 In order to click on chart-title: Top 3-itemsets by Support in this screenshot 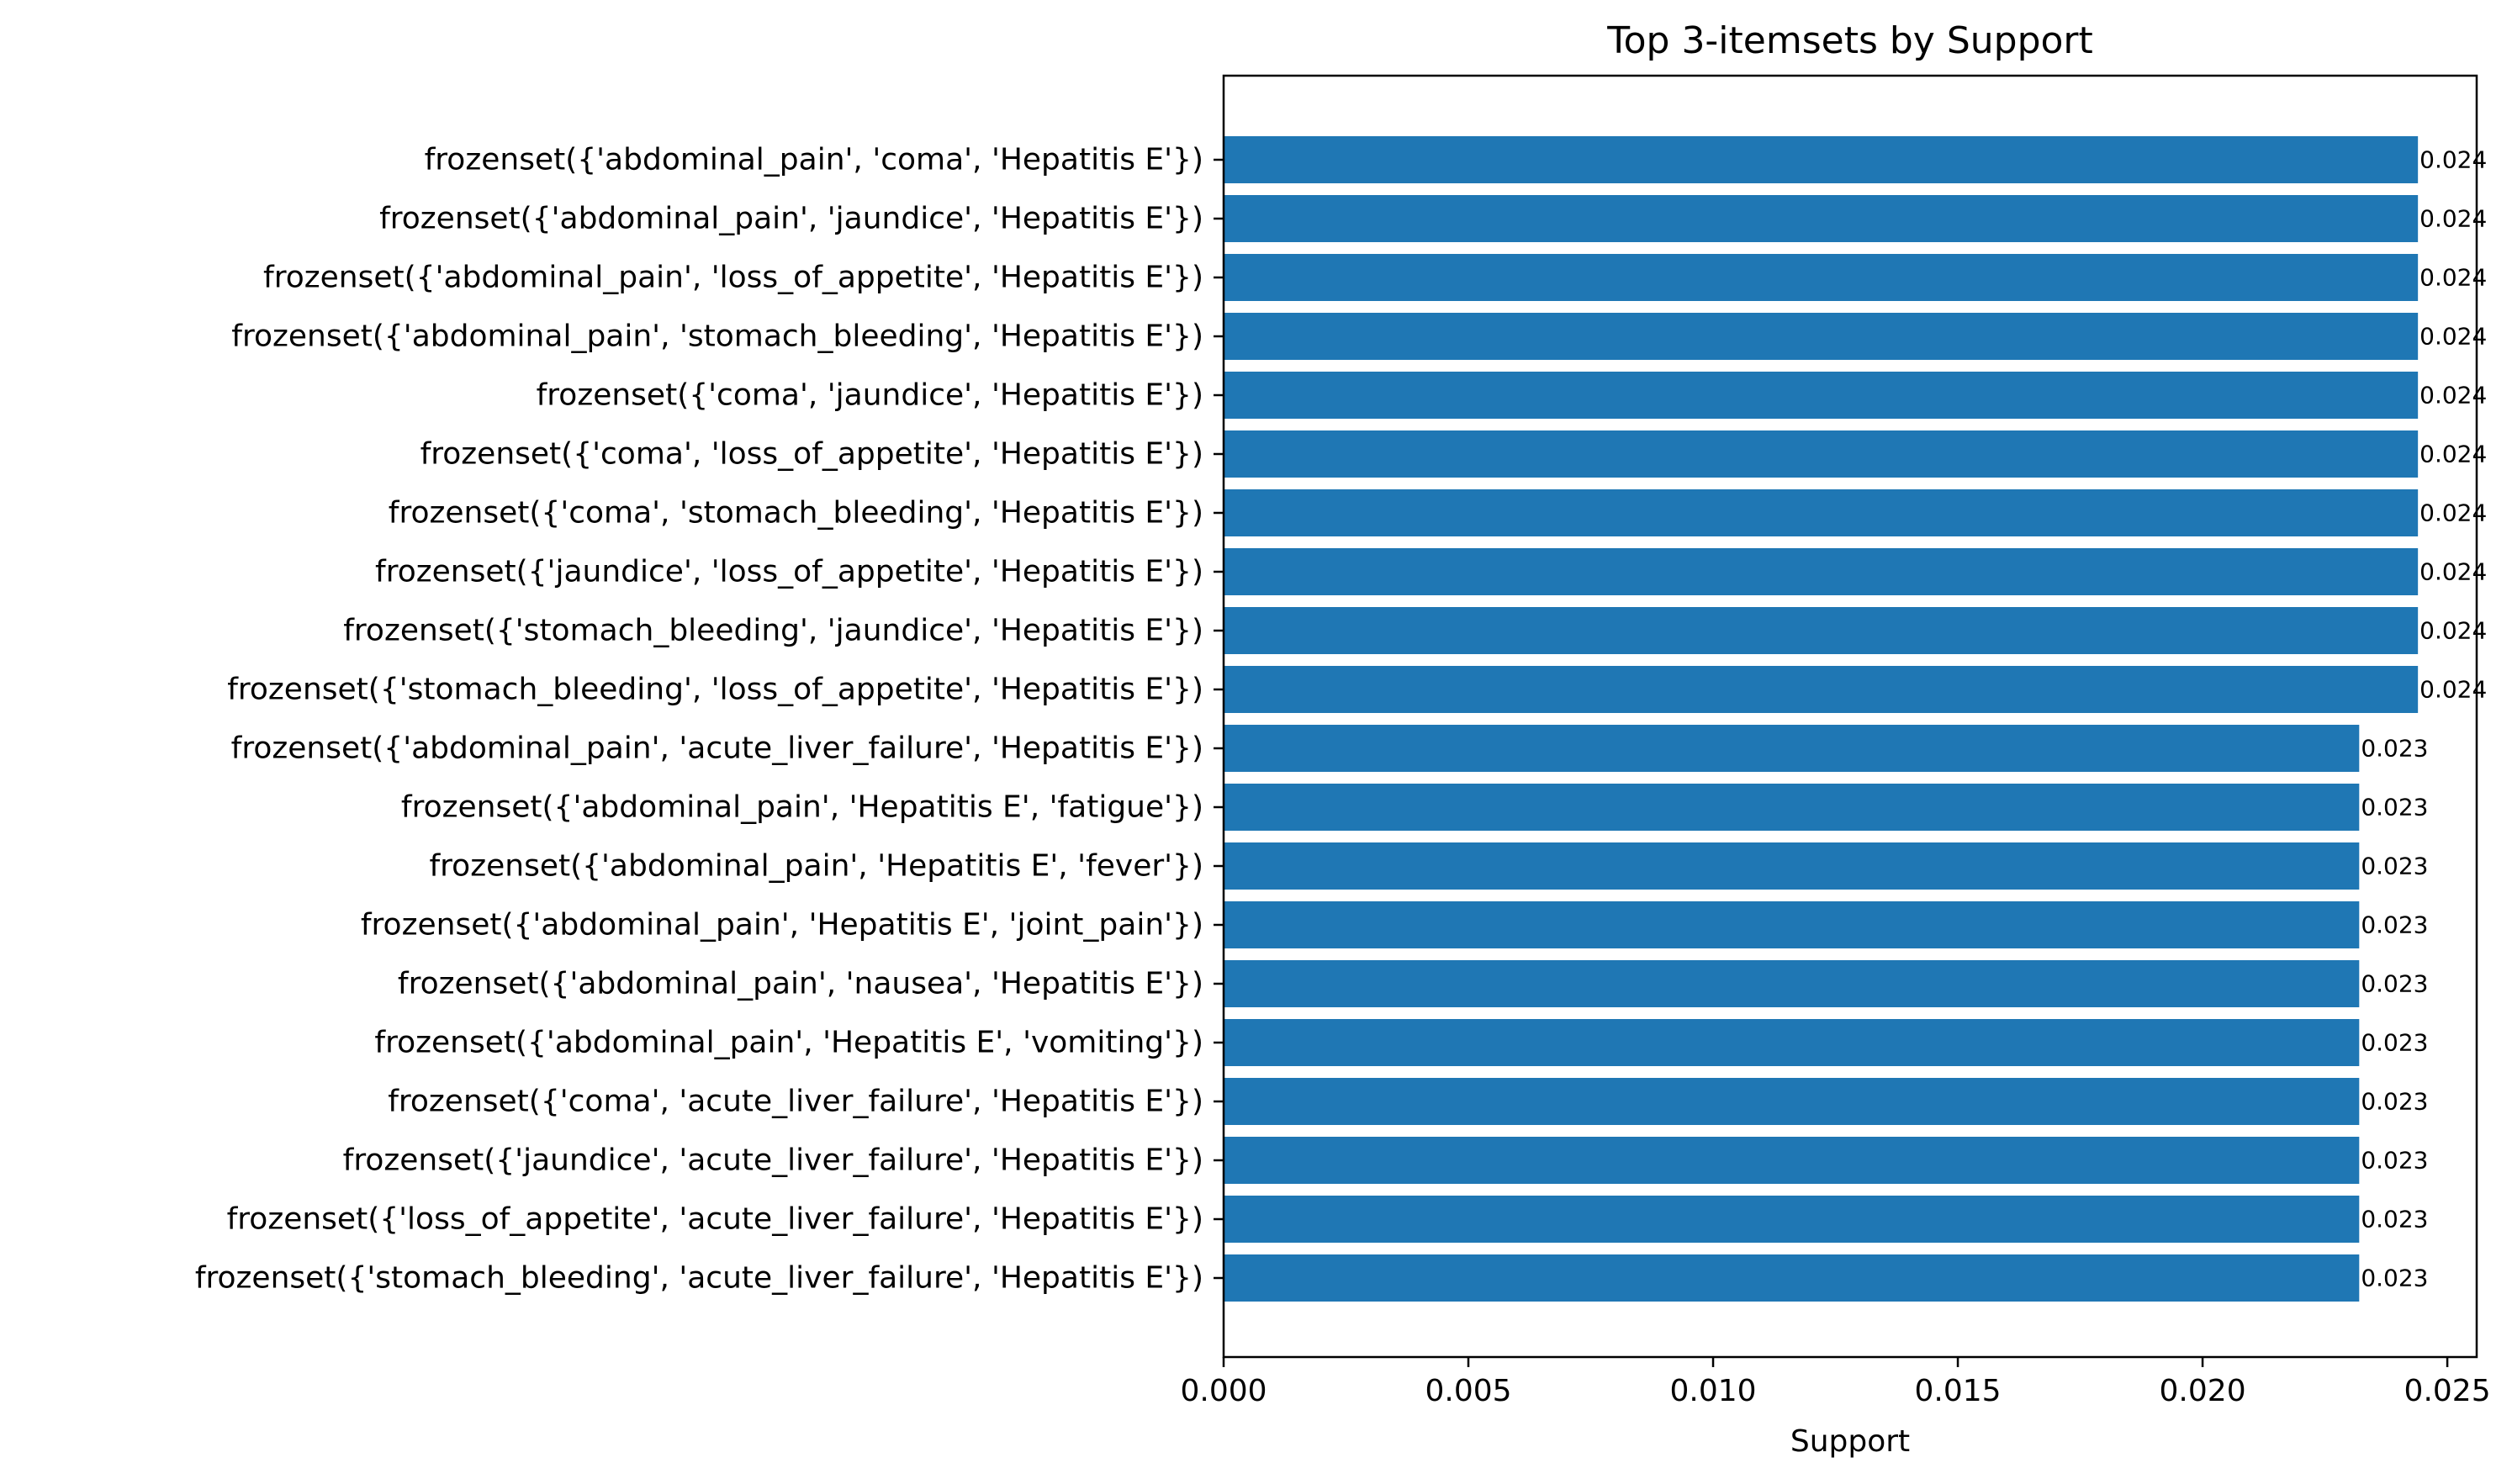, I will do `click(1849, 40)`.